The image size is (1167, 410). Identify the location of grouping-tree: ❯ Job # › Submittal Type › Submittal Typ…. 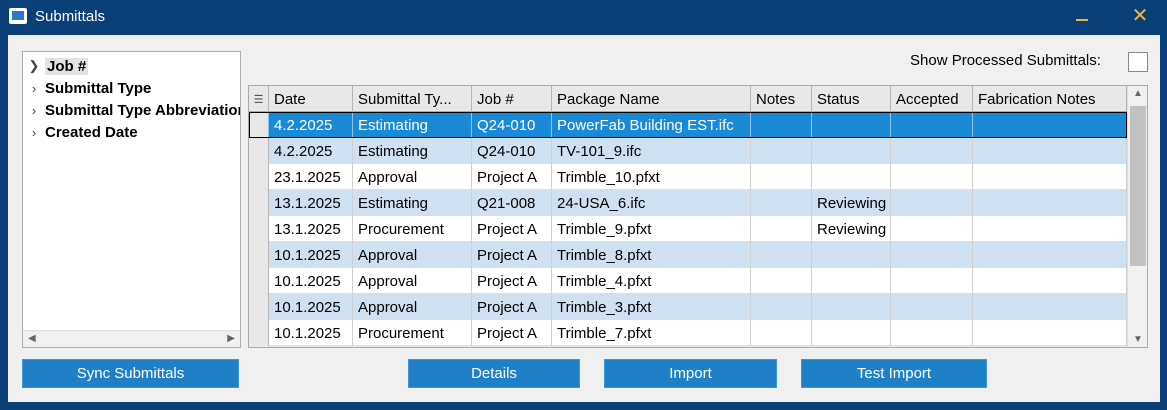
(131, 199).